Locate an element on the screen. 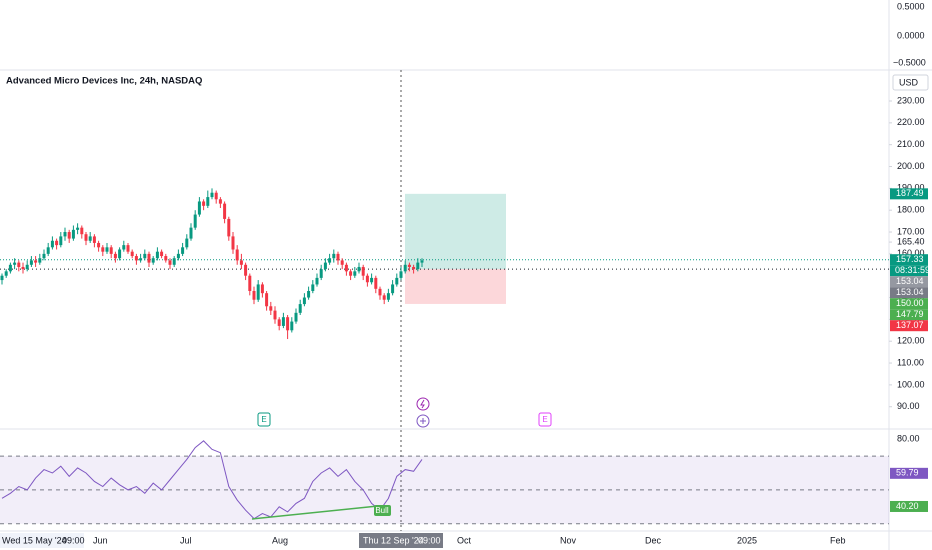 Image resolution: width=932 pixels, height=550 pixels. y-tick-label: 190.00 is located at coordinates (911, 188).